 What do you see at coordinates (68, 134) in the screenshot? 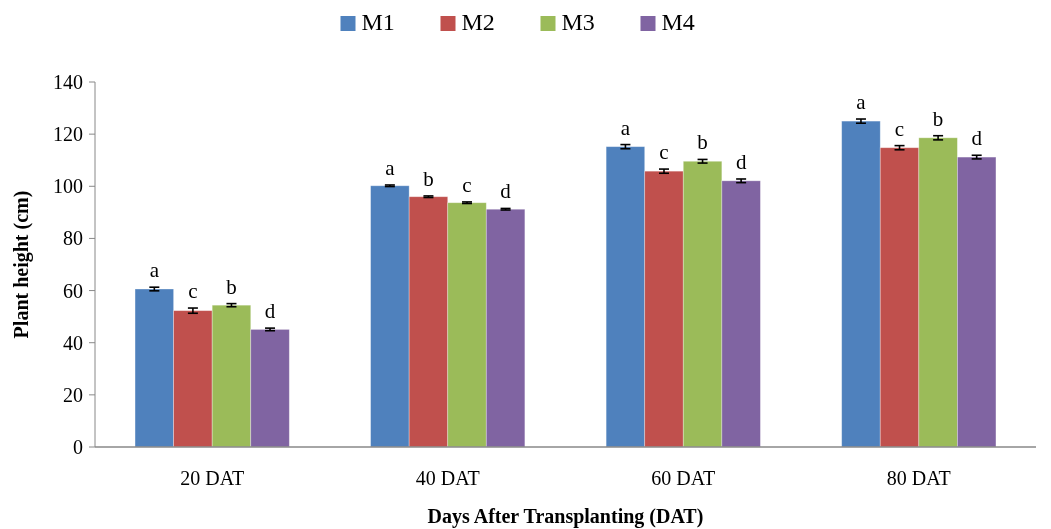
I see `y-tick-label: 120` at bounding box center [68, 134].